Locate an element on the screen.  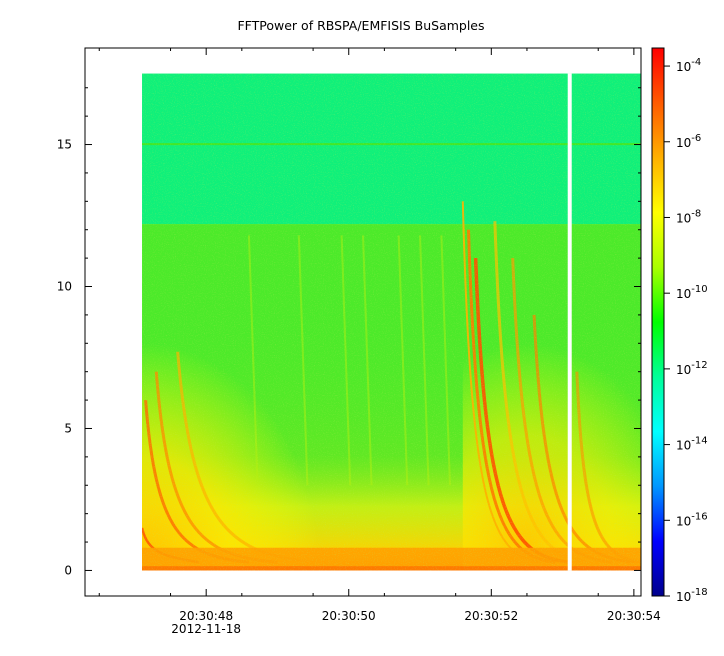
colorbar-tick: 10-16 is located at coordinates (686, 519).